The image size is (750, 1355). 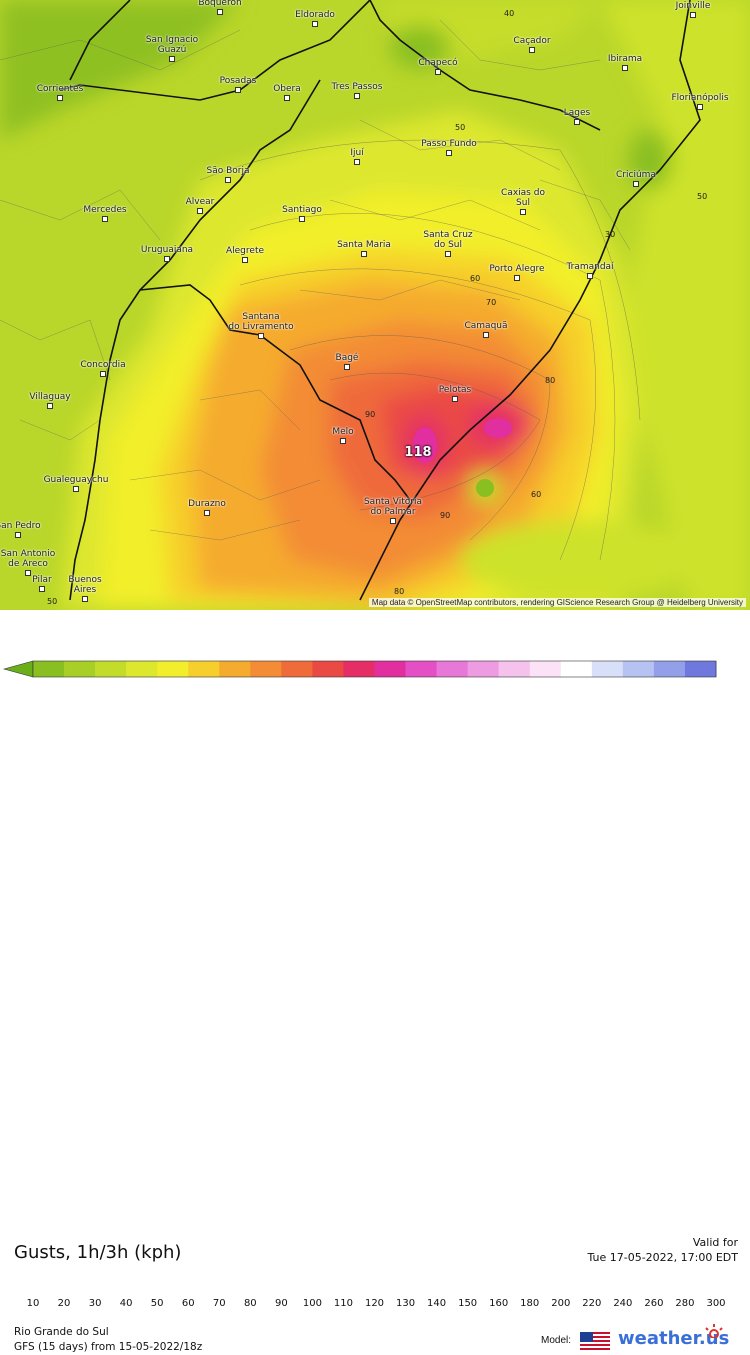 What do you see at coordinates (438, 63) in the screenshot?
I see `city-label: Chapecó` at bounding box center [438, 63].